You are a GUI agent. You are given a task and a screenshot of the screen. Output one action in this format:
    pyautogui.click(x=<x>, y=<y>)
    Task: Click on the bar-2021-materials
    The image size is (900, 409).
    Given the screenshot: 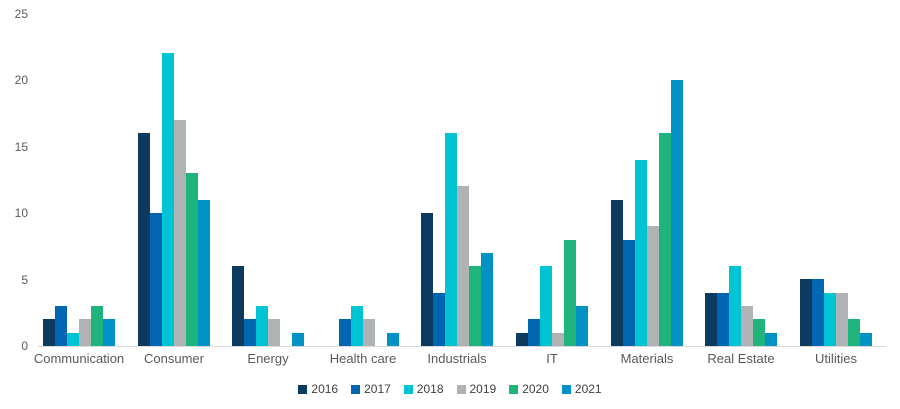 What is the action you would take?
    pyautogui.click(x=677, y=213)
    